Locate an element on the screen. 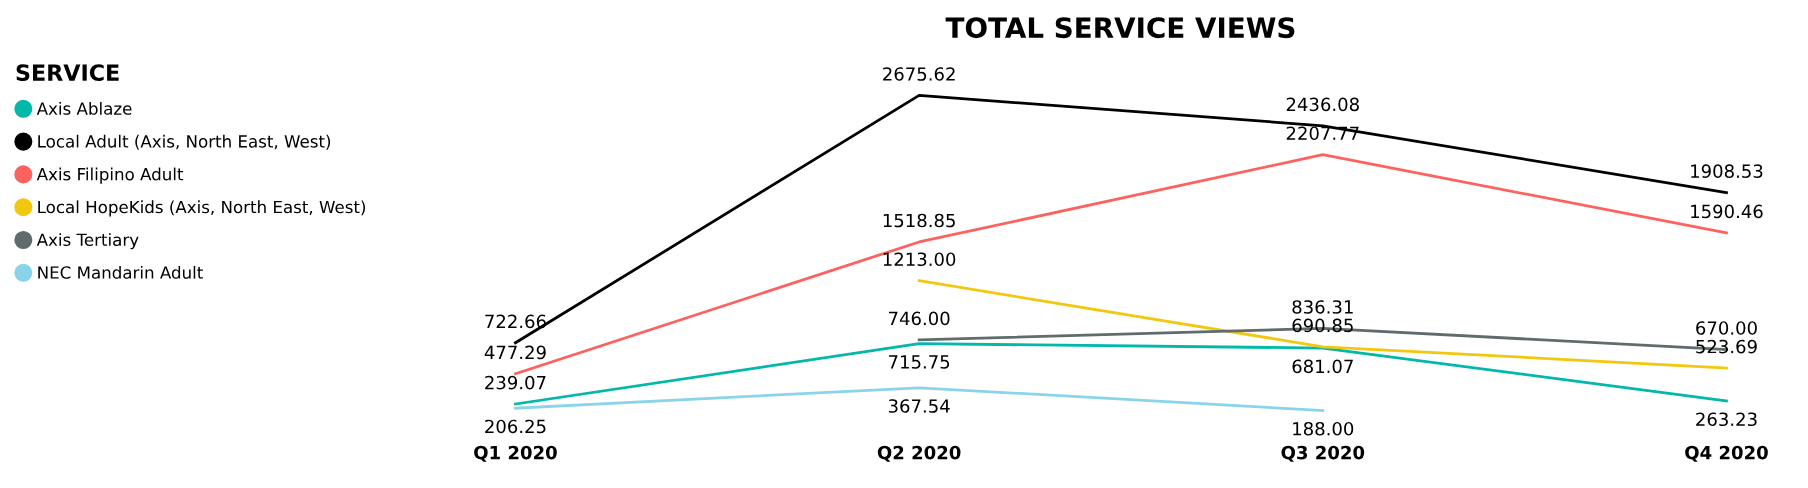 The image size is (1808, 488). data-label: 367.54 is located at coordinates (919, 406).